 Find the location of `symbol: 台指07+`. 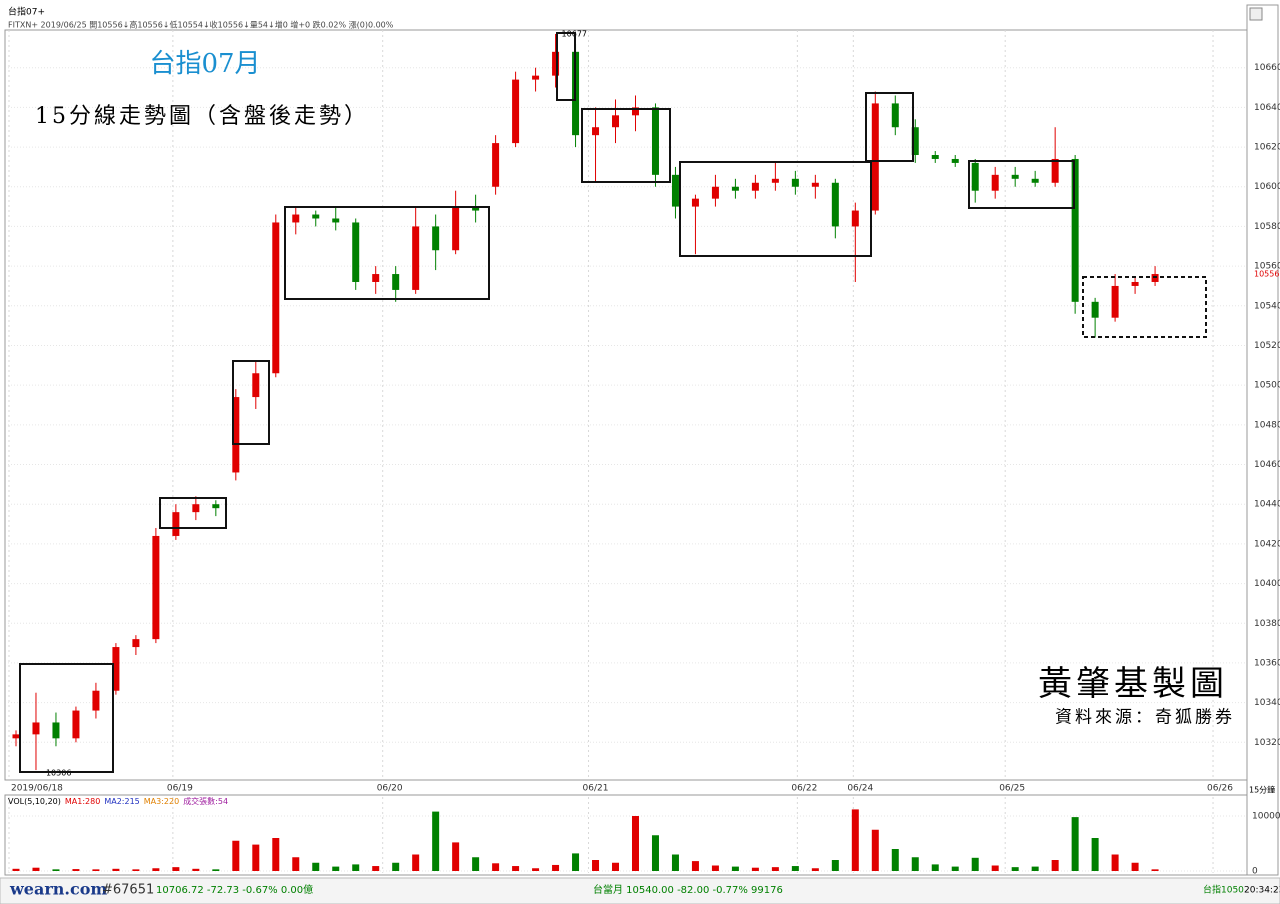

symbol: 台指07+ is located at coordinates (26, 12).